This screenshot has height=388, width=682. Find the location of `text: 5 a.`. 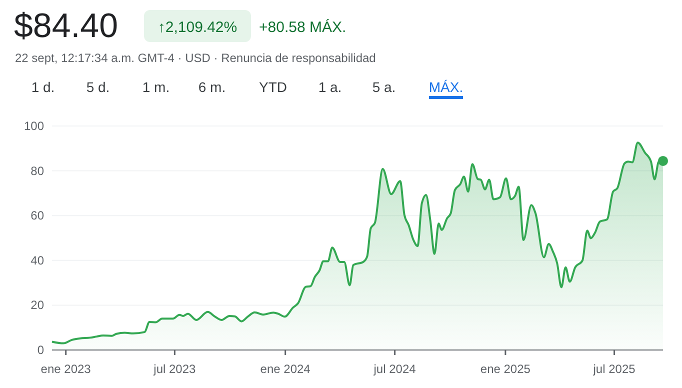

text: 5 a. is located at coordinates (384, 87).